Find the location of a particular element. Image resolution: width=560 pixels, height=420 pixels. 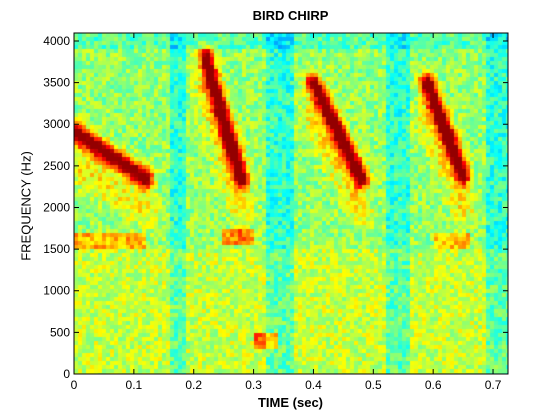

x-tick-label: 0.2 is located at coordinates (193, 385).